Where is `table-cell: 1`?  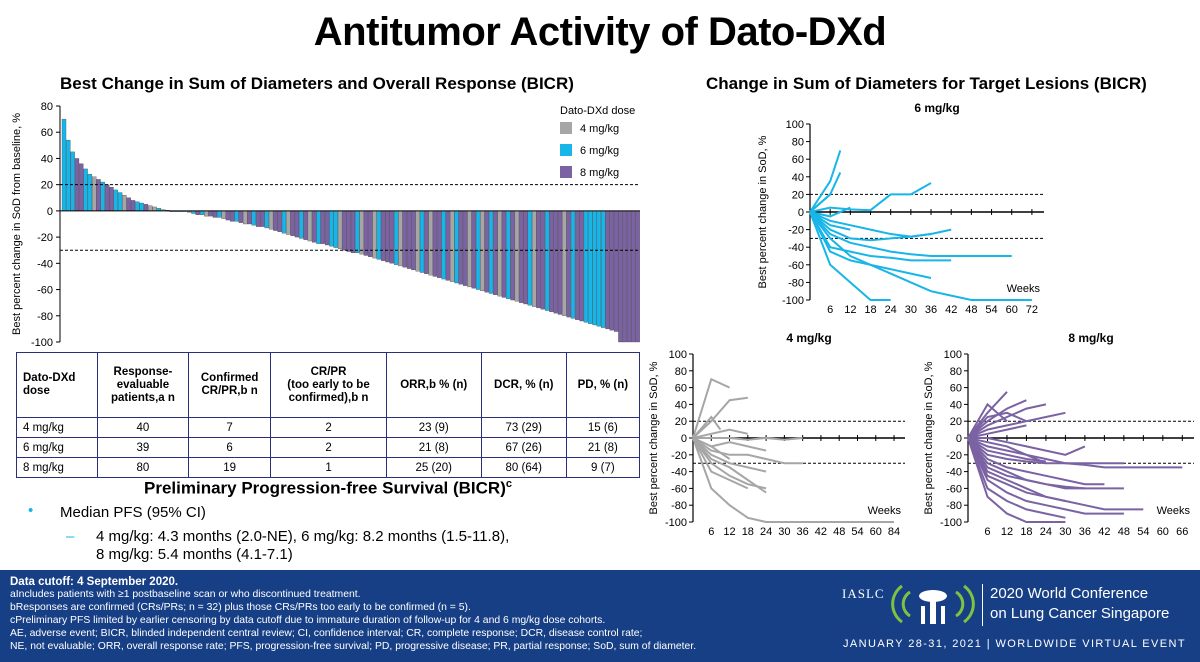
table-cell: 1 is located at coordinates (328, 467).